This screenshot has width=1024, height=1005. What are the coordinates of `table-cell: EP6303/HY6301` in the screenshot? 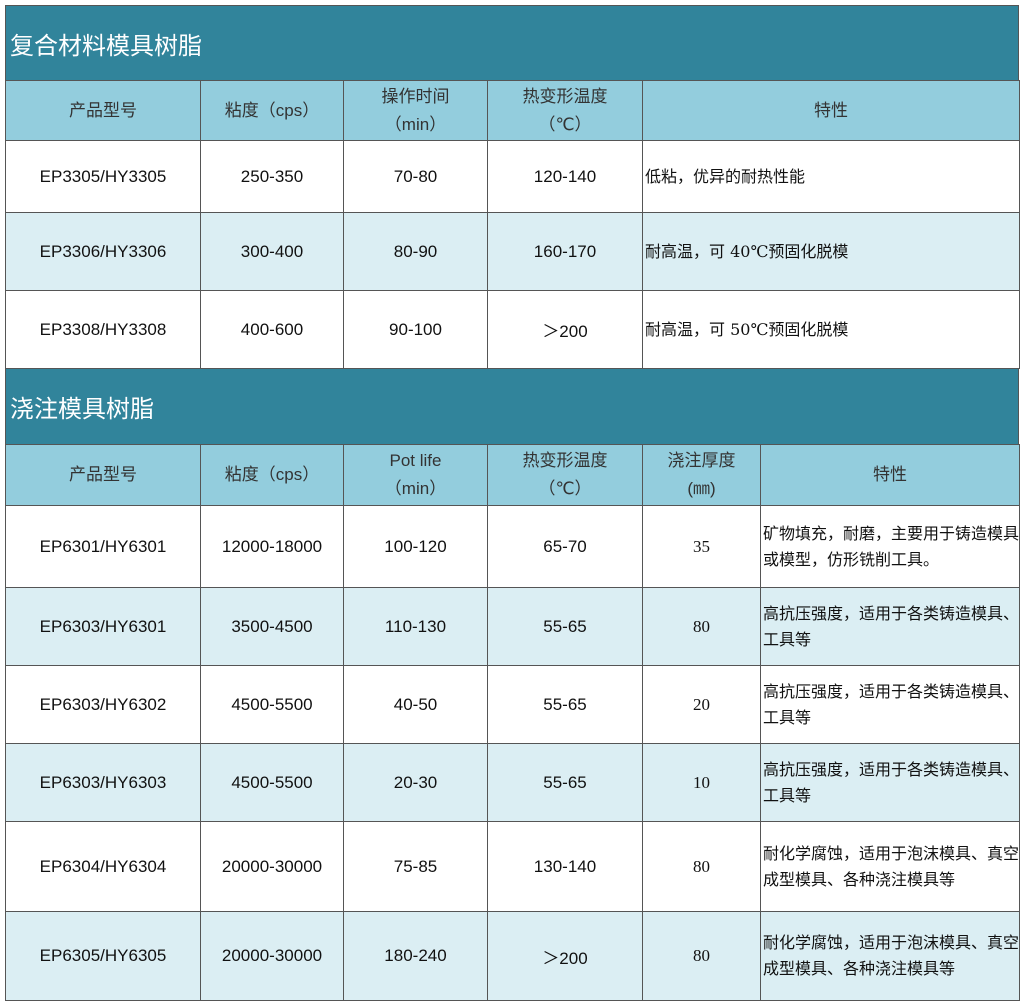 It's located at (103, 626).